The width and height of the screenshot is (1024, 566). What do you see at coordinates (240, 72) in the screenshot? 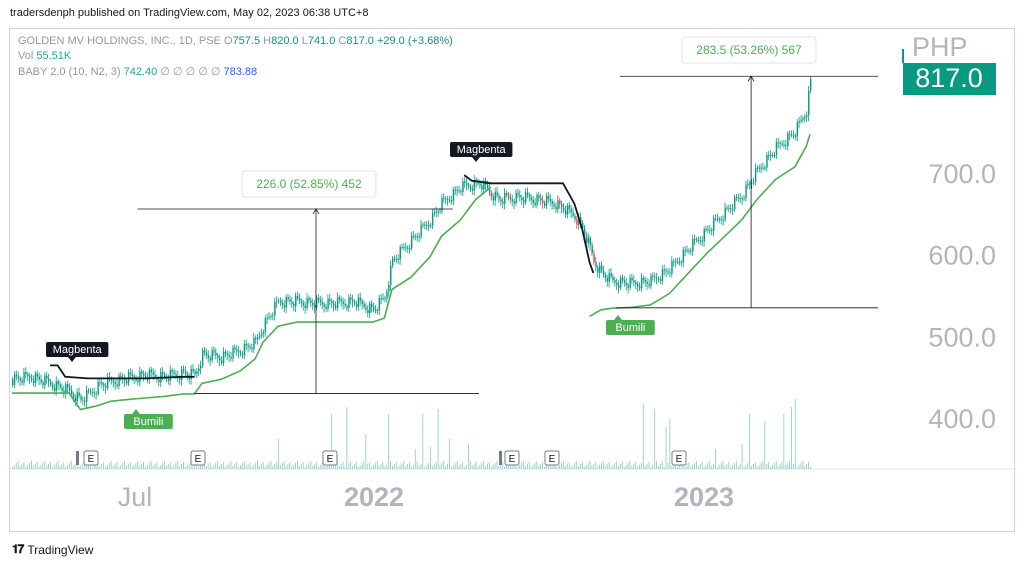
I see `indicator-value-2: 783.88` at bounding box center [240, 72].